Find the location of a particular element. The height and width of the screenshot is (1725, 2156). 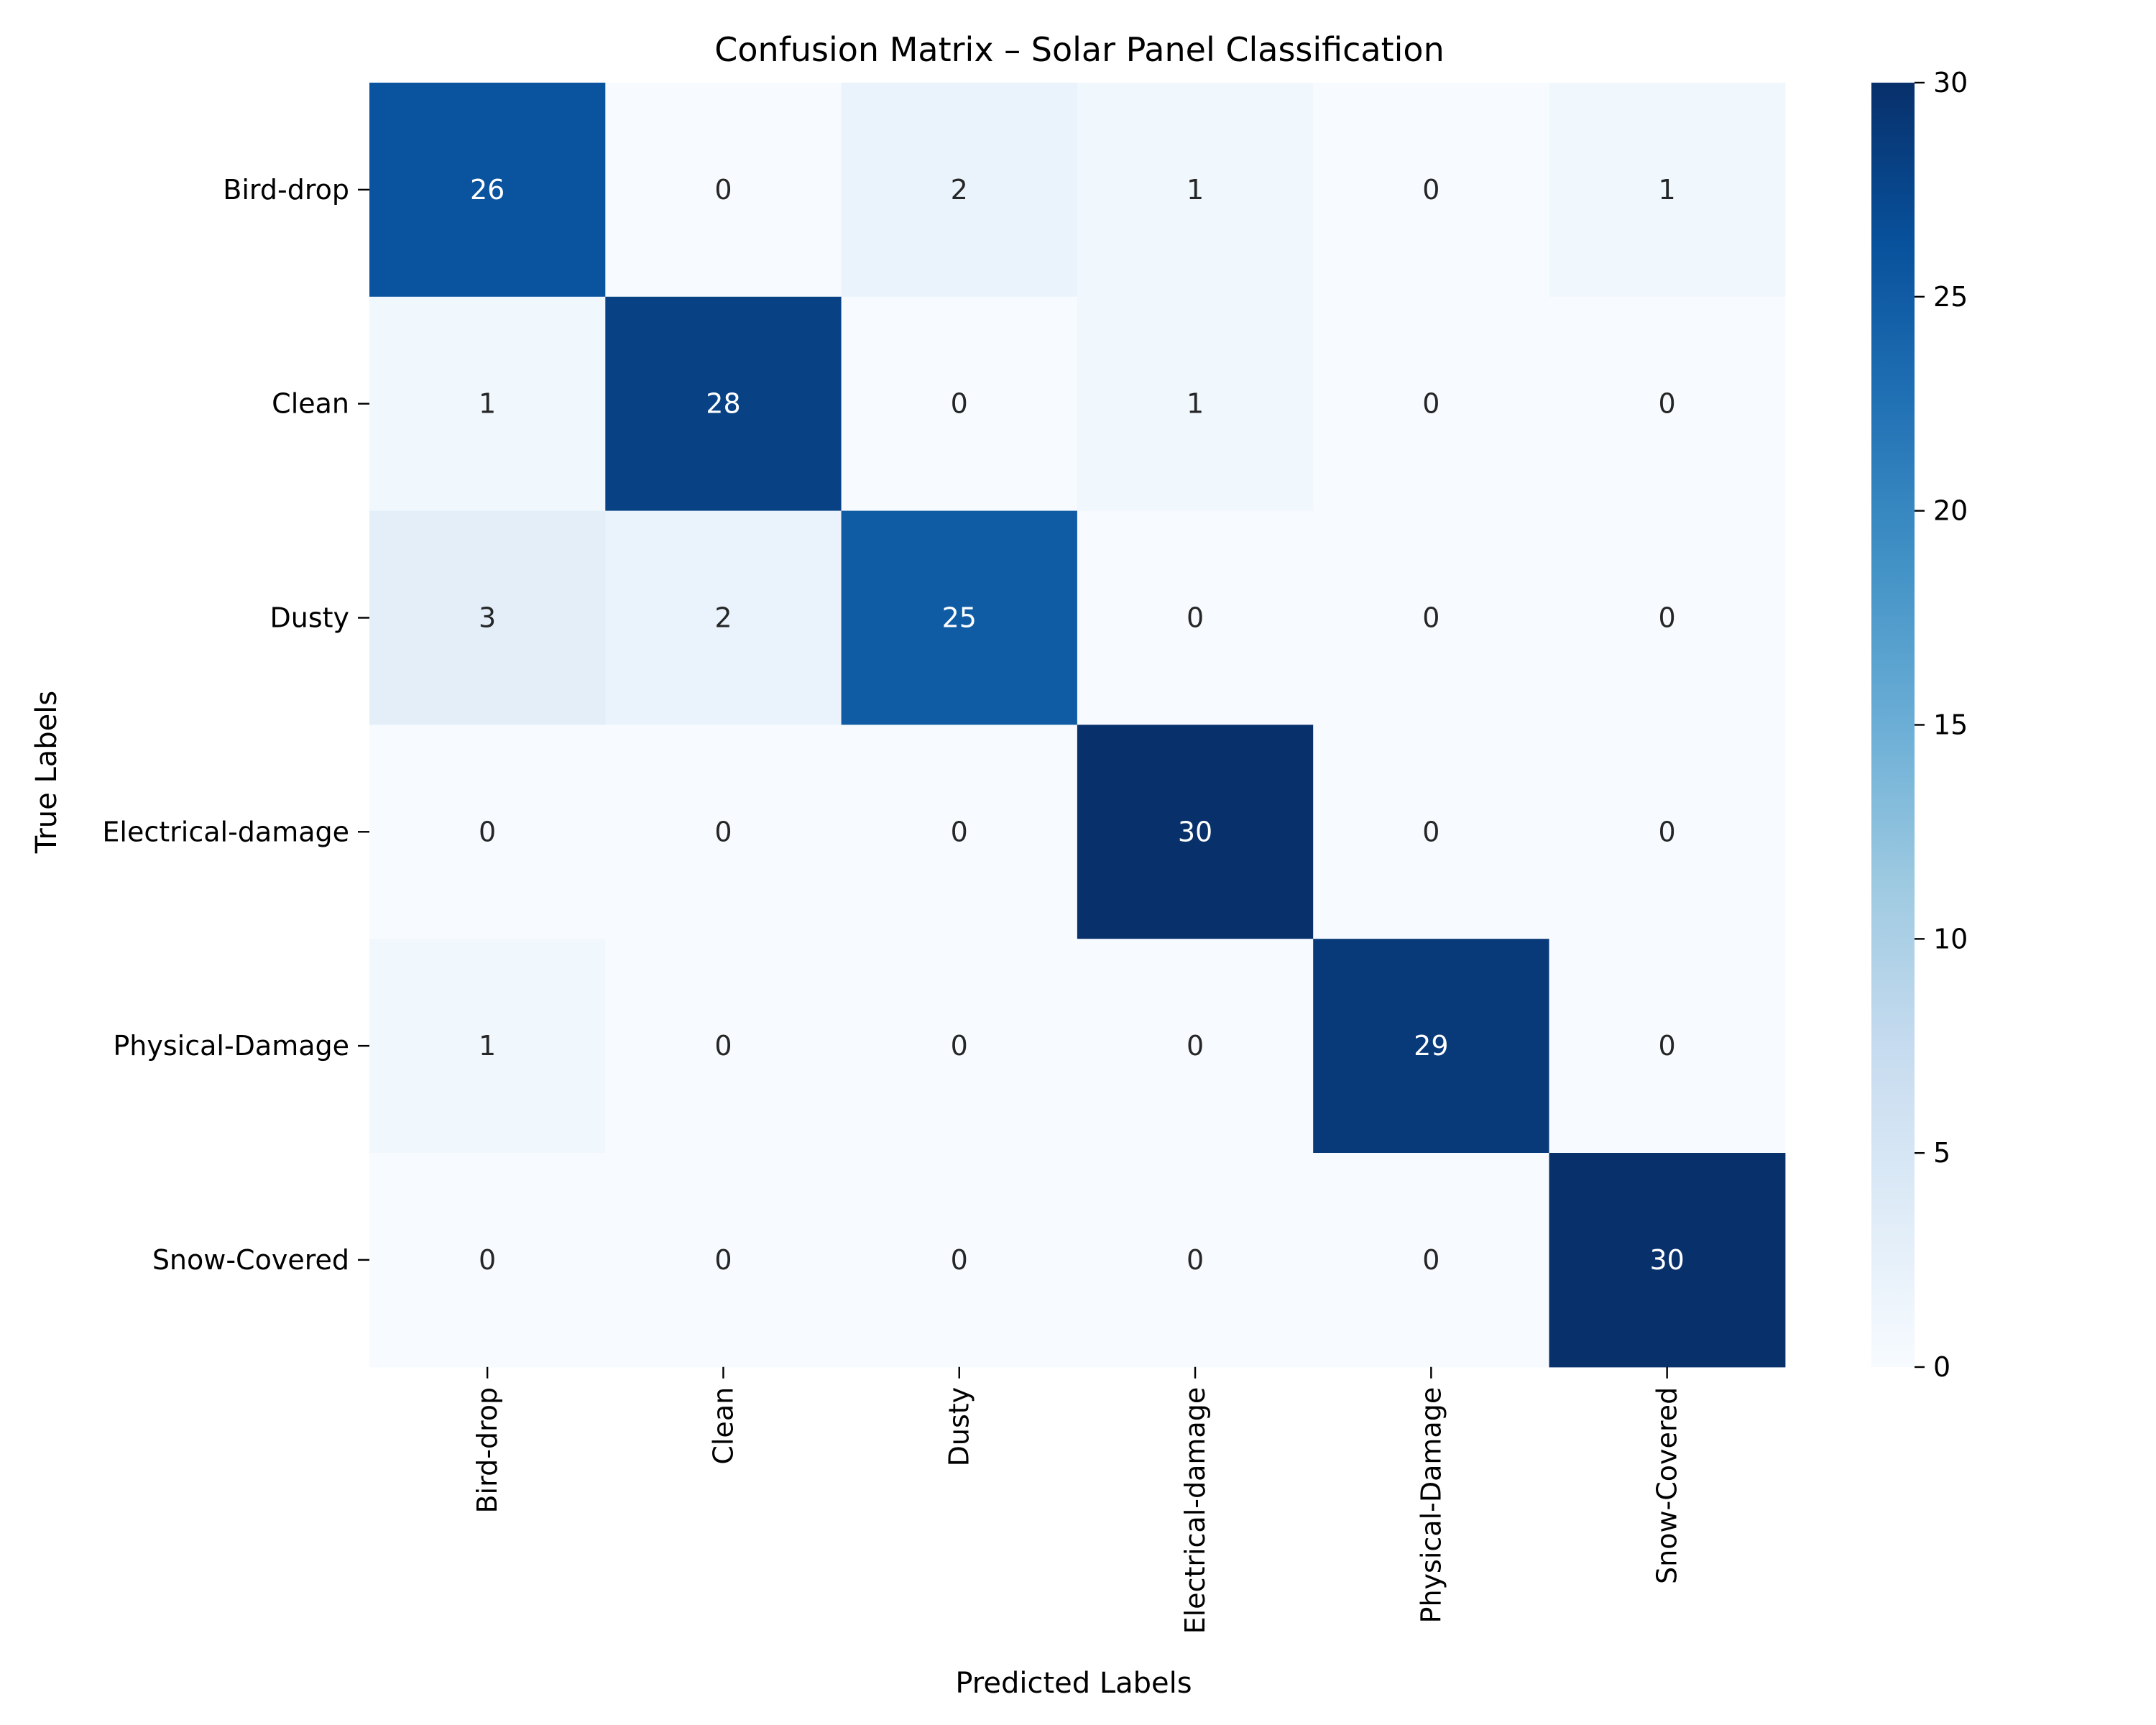

x-tick-label: Snow-Covered is located at coordinates (1667, 1485).